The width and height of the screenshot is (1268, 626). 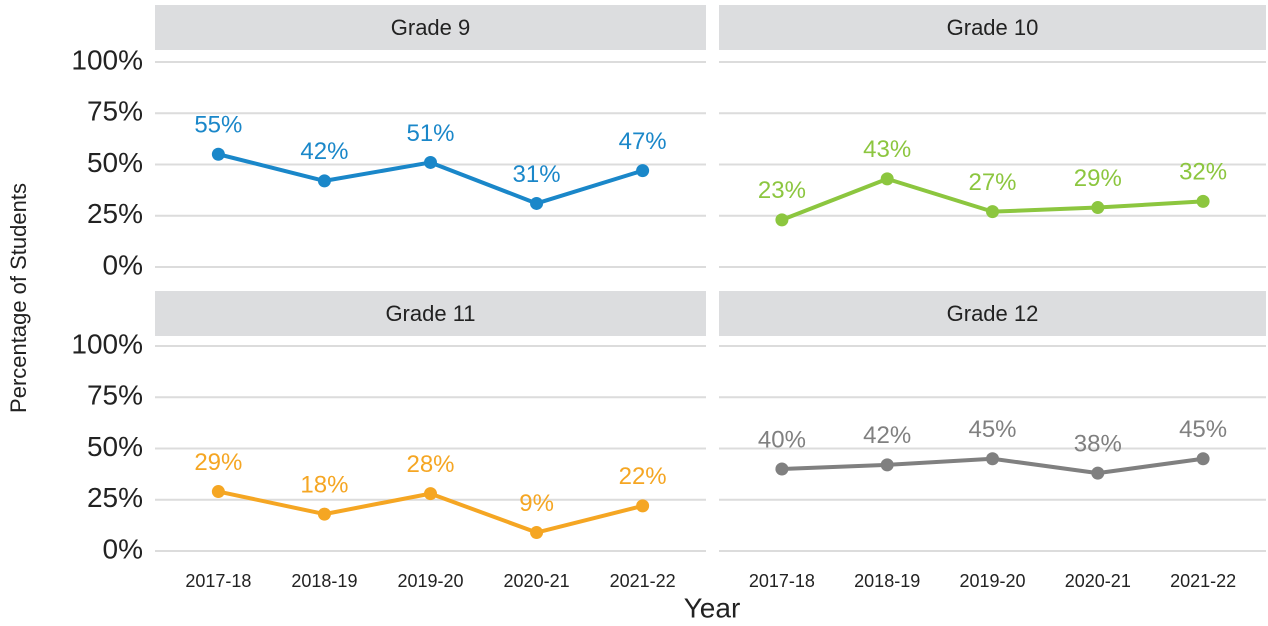 I want to click on data-label: 32%, so click(x=1203, y=172).